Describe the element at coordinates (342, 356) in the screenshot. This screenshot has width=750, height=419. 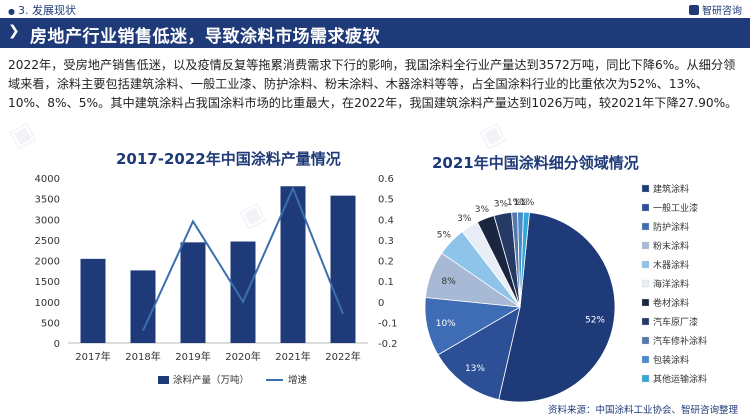
I see `x-tick-label: 2022年` at that location.